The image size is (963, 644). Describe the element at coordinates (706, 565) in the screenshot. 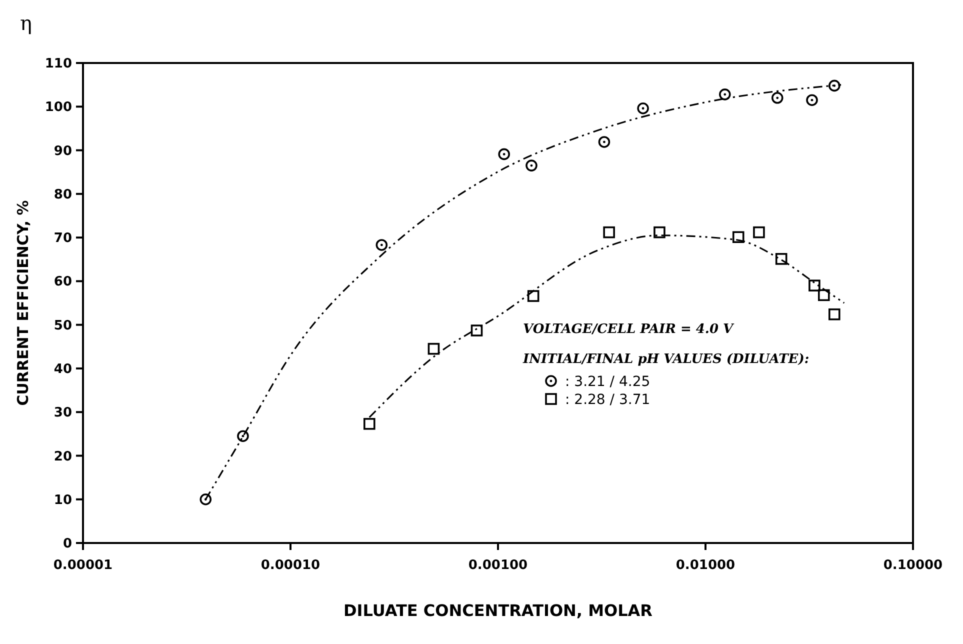

I see `x-tick-label: 0.01000` at that location.